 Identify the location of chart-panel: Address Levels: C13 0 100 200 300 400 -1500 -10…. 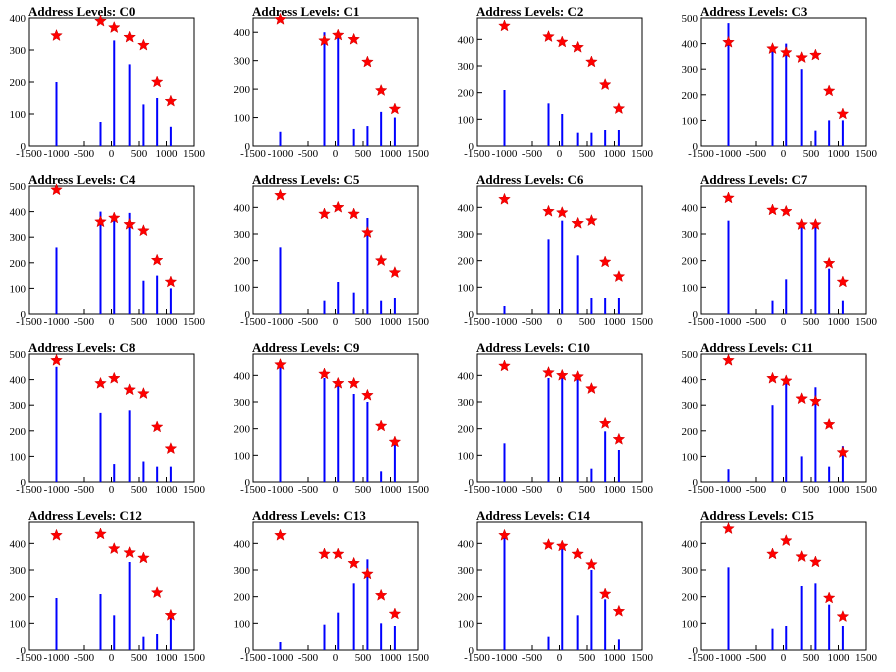
(336, 588).